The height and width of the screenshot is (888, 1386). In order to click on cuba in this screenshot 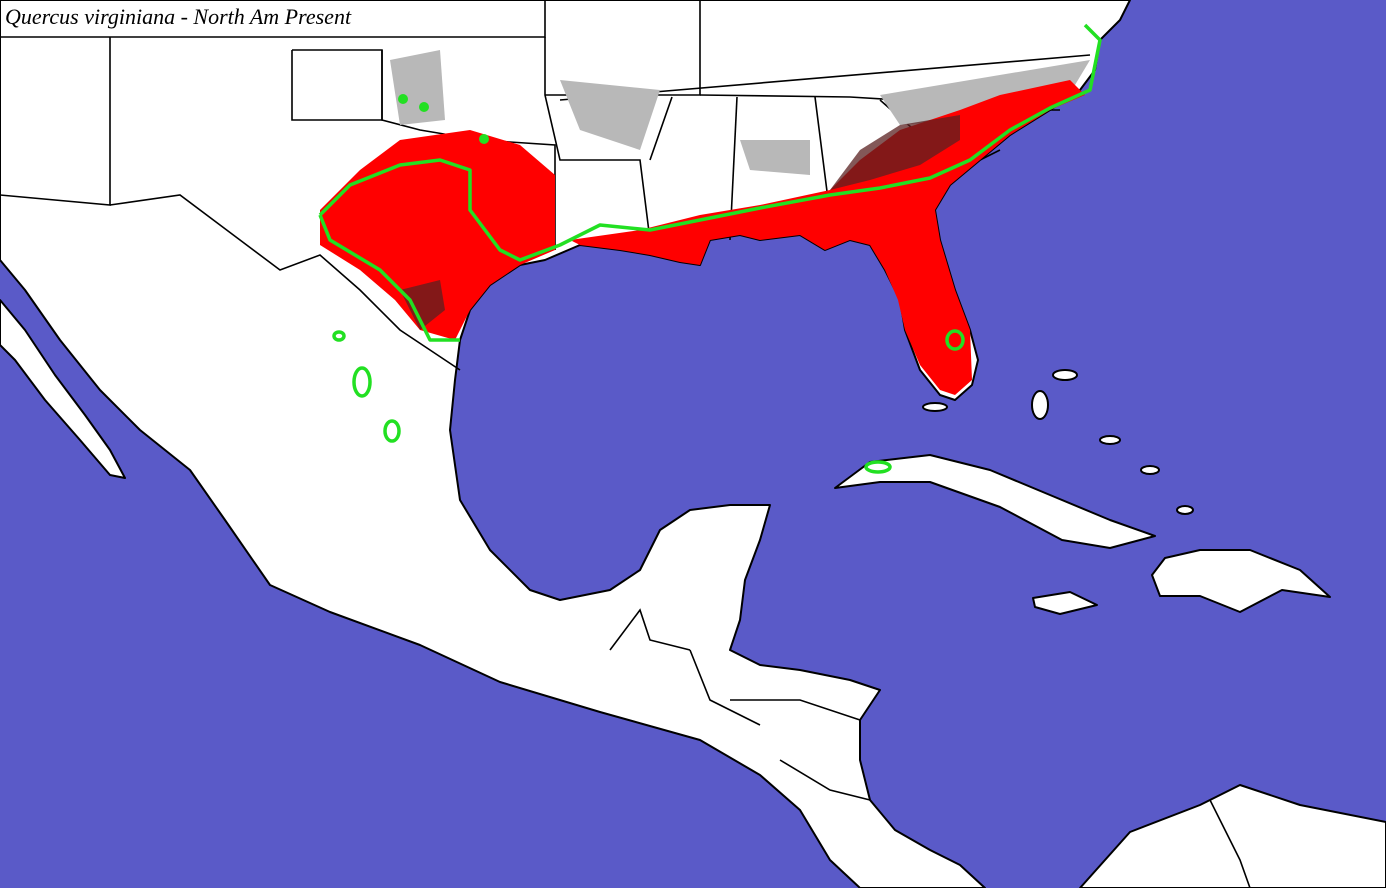, I will do `click(995, 501)`.